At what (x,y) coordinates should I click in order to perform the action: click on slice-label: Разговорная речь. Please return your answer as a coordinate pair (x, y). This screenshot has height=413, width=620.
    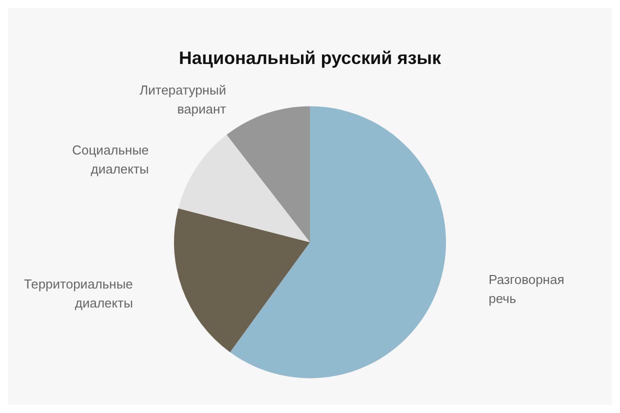
    Looking at the image, I should click on (526, 289).